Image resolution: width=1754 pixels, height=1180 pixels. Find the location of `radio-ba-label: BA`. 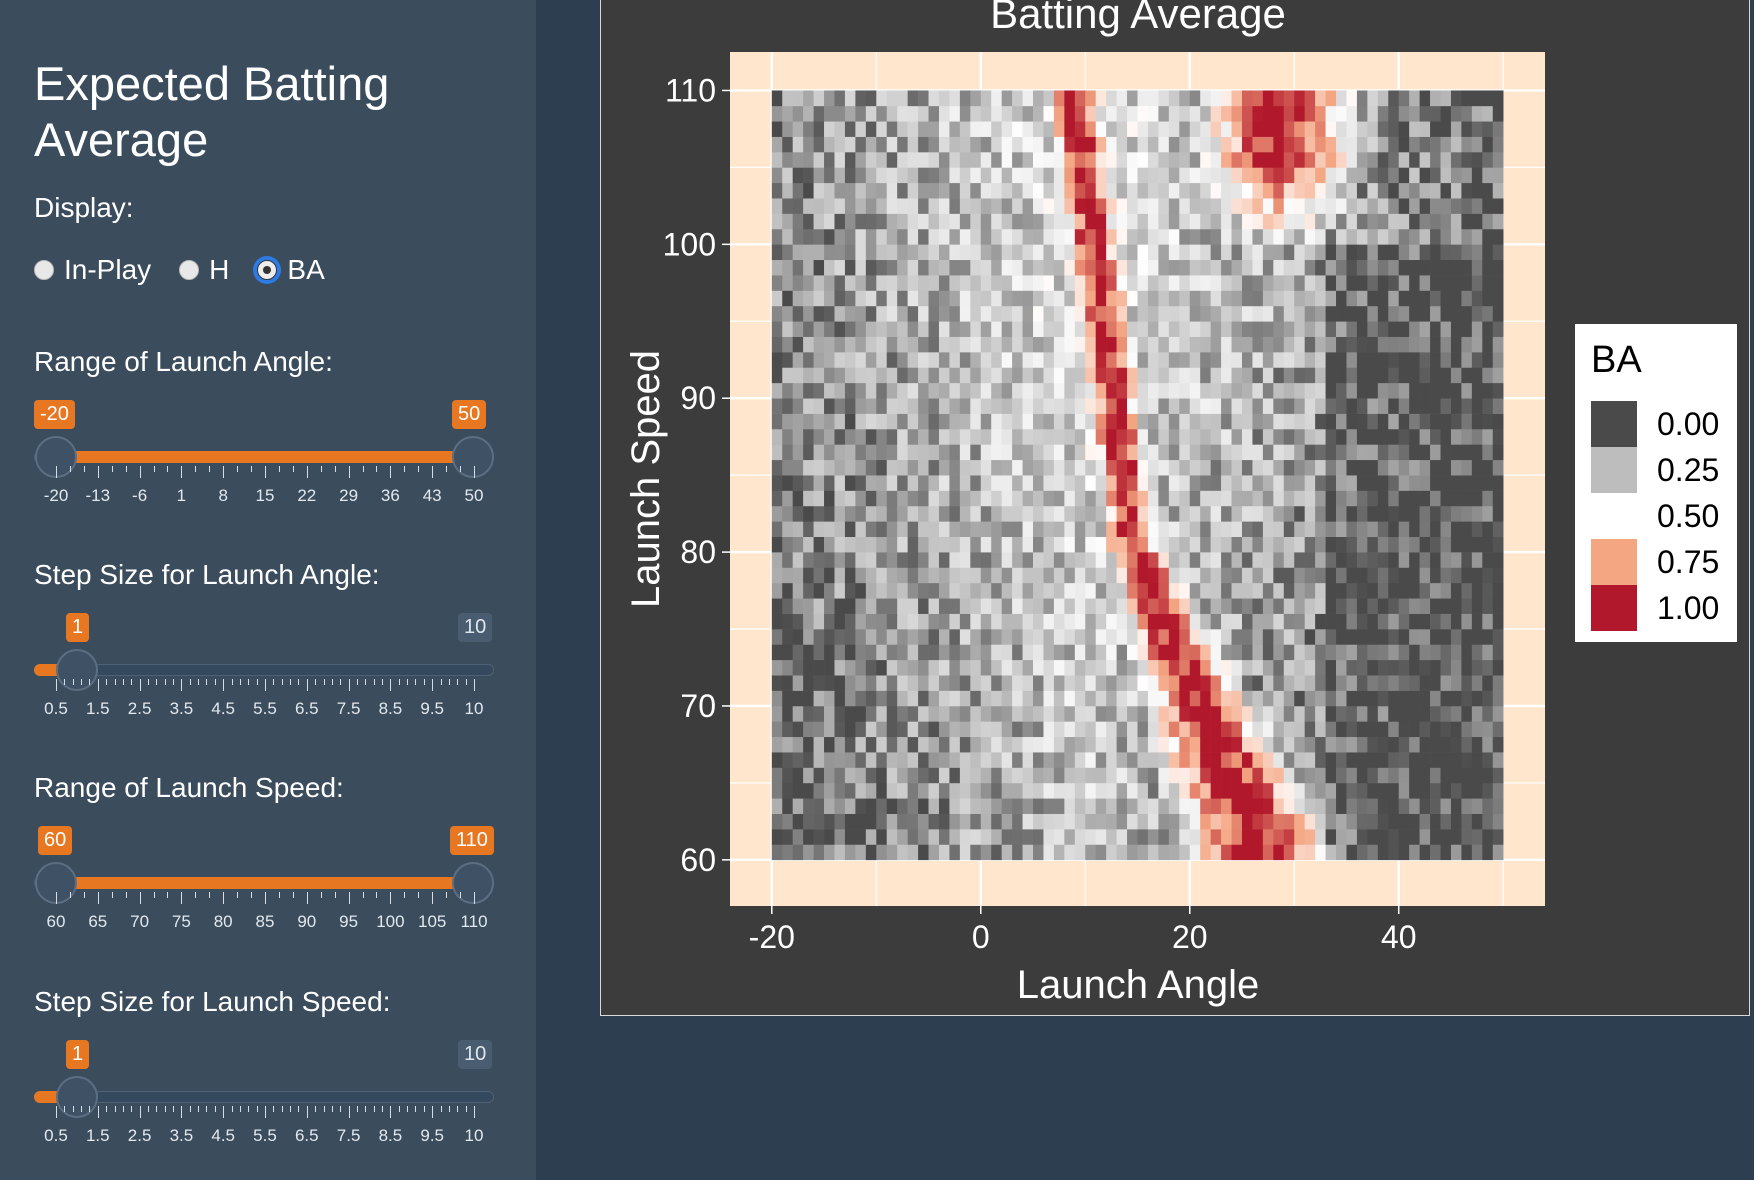

radio-ba-label: BA is located at coordinates (306, 269).